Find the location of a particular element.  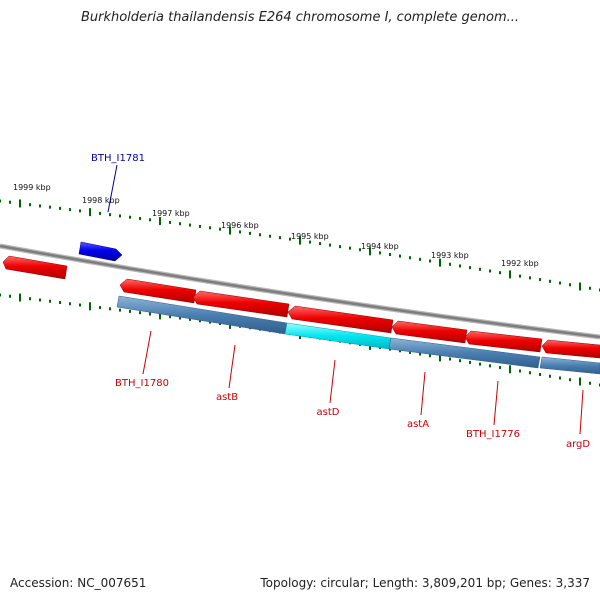

gene-label-BTH_I1781: BTH_I1781 is located at coordinates (118, 158).